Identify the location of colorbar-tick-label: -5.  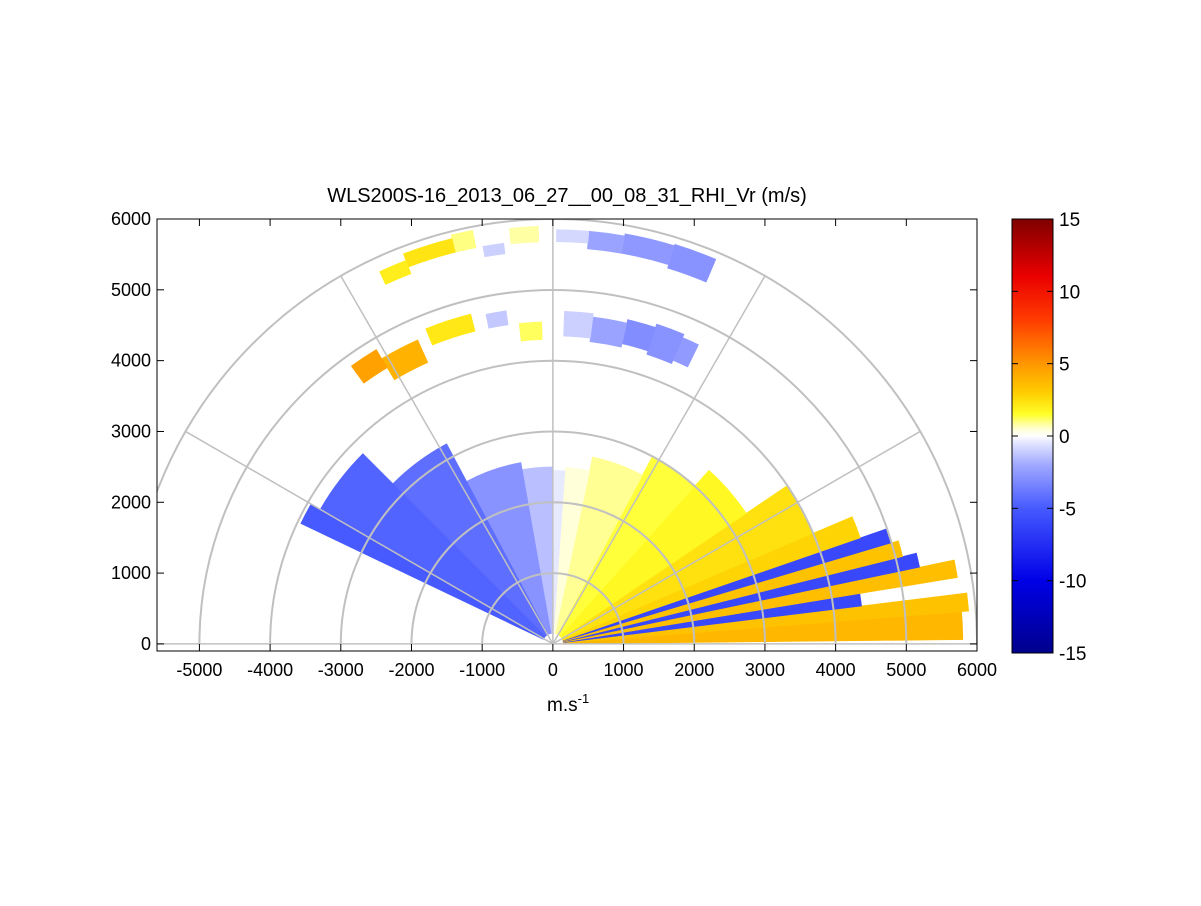
(1067, 509).